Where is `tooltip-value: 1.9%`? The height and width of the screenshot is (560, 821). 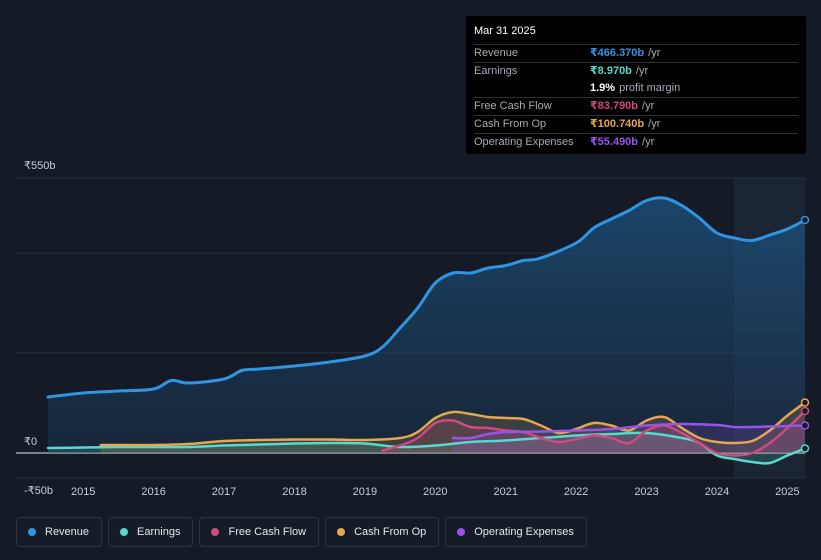 tooltip-value: 1.9% is located at coordinates (603, 88).